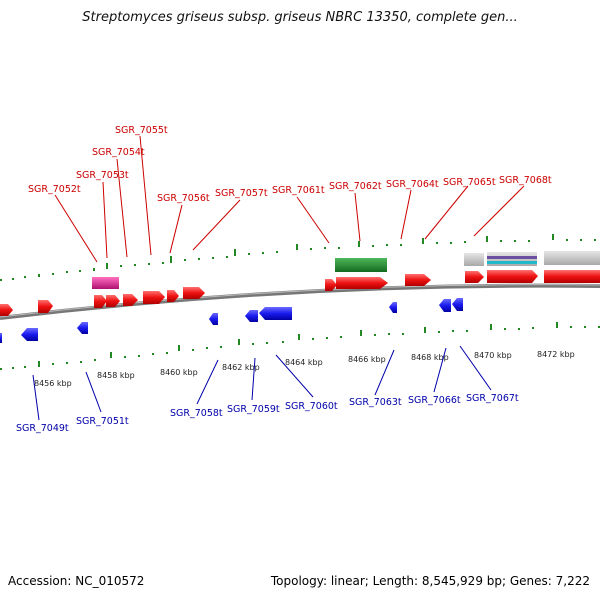  I want to click on reverse-gene-label: SGR_7049t, so click(42, 428).